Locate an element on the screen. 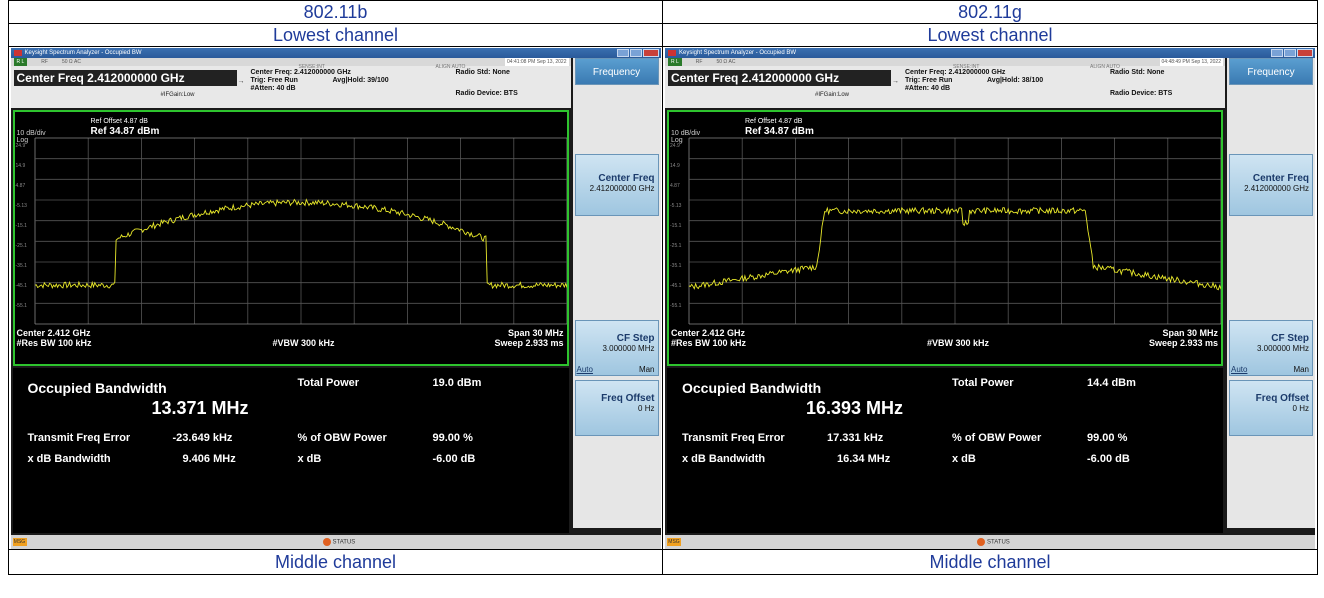  rl-indicator: R L is located at coordinates (675, 62).